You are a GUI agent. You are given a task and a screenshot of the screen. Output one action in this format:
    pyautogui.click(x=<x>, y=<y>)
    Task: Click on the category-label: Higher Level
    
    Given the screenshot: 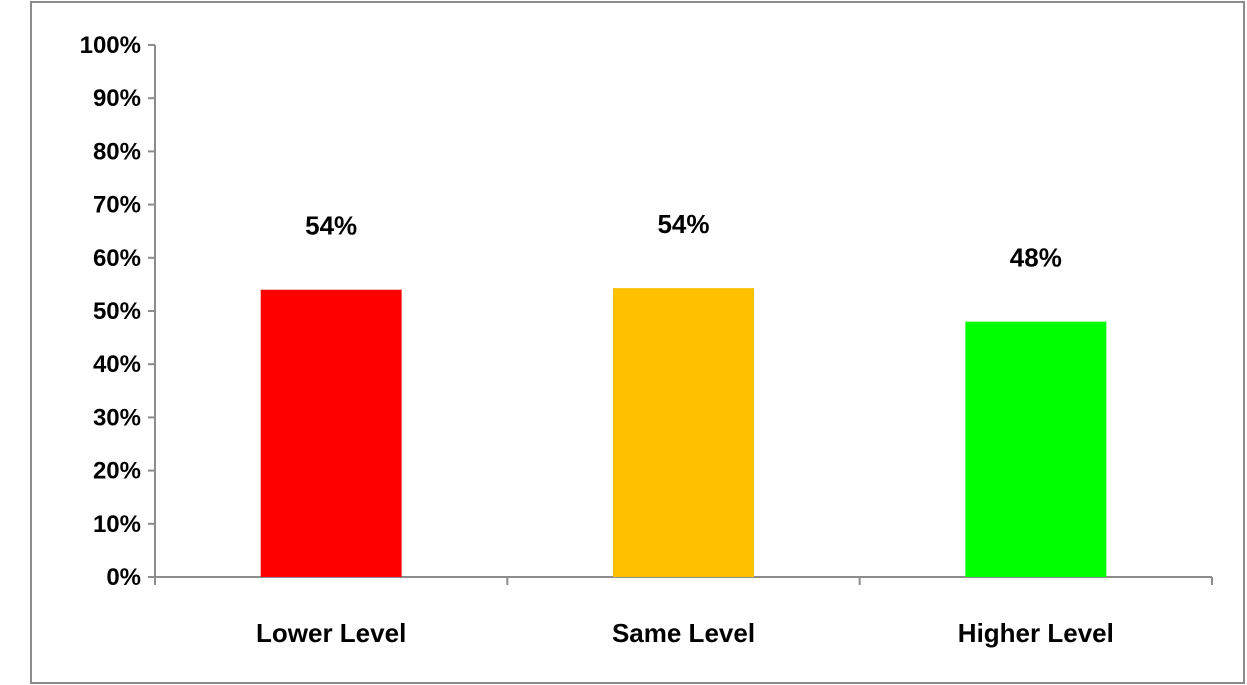 What is the action you would take?
    pyautogui.click(x=1036, y=633)
    